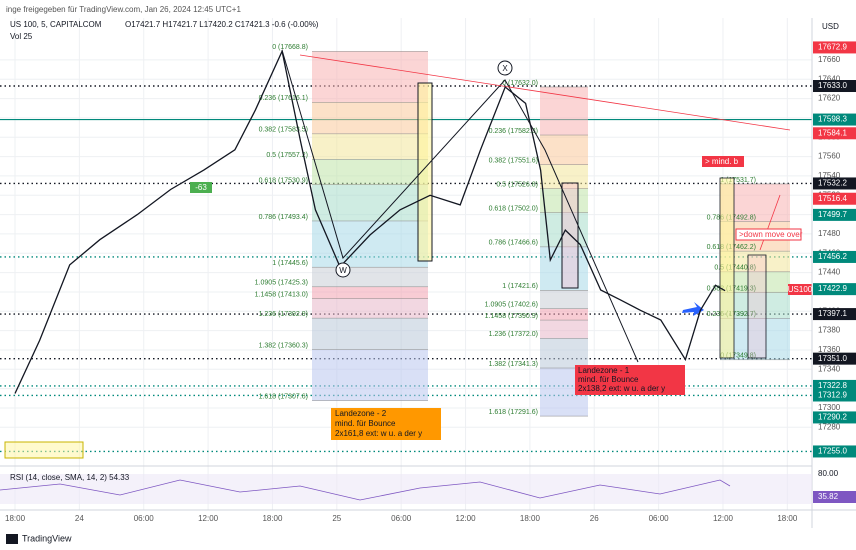 The height and width of the screenshot is (550, 856). I want to click on fib-label: 0.5 (17440.8), so click(735, 268).